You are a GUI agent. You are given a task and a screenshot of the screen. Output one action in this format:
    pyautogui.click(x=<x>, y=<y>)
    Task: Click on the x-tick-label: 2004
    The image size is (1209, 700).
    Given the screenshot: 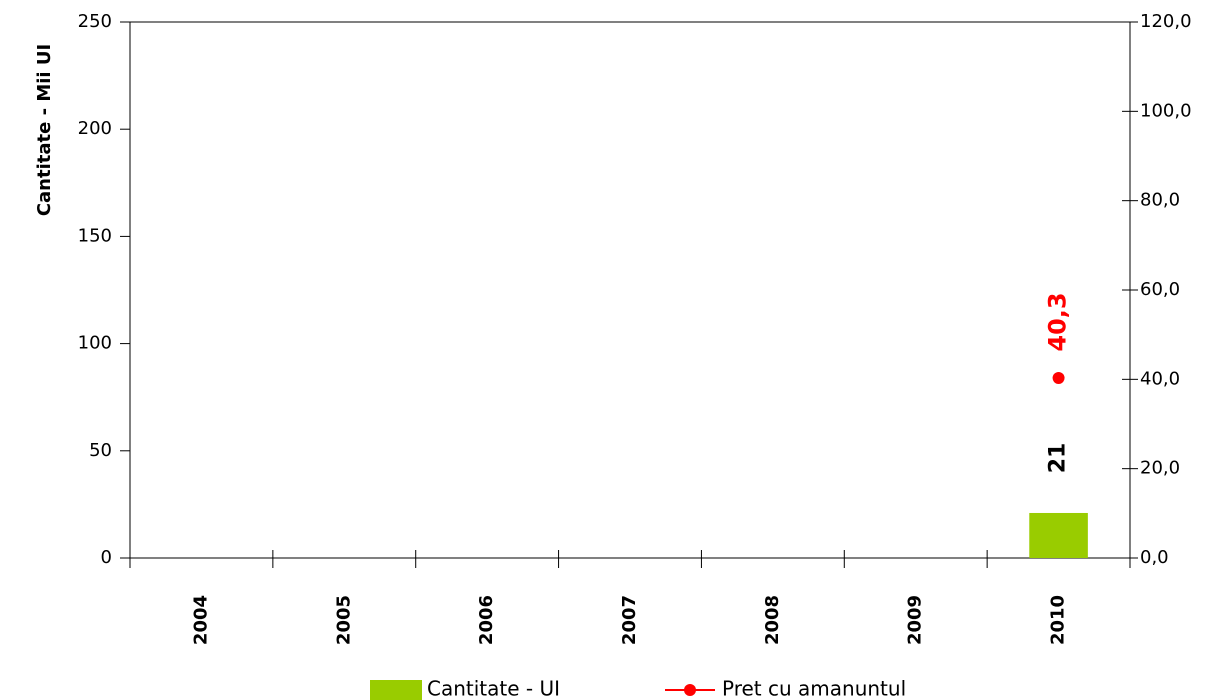 What is the action you would take?
    pyautogui.click(x=200, y=620)
    